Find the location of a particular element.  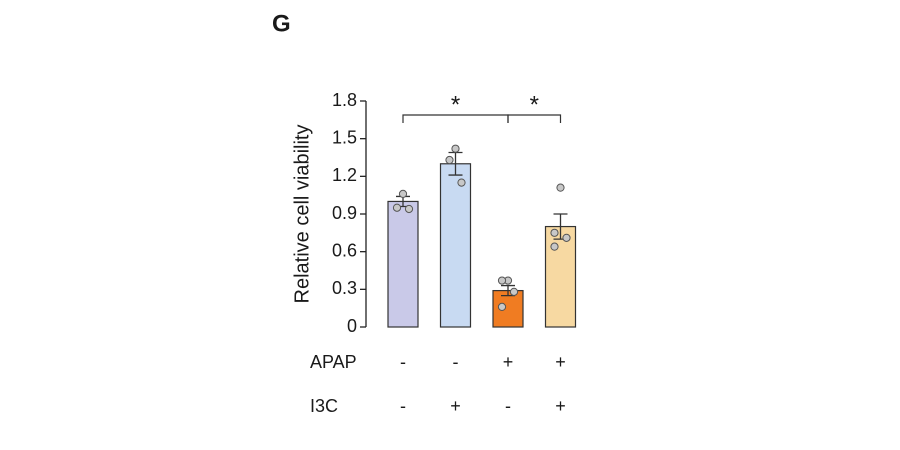

panel-label: G is located at coordinates (281, 23).